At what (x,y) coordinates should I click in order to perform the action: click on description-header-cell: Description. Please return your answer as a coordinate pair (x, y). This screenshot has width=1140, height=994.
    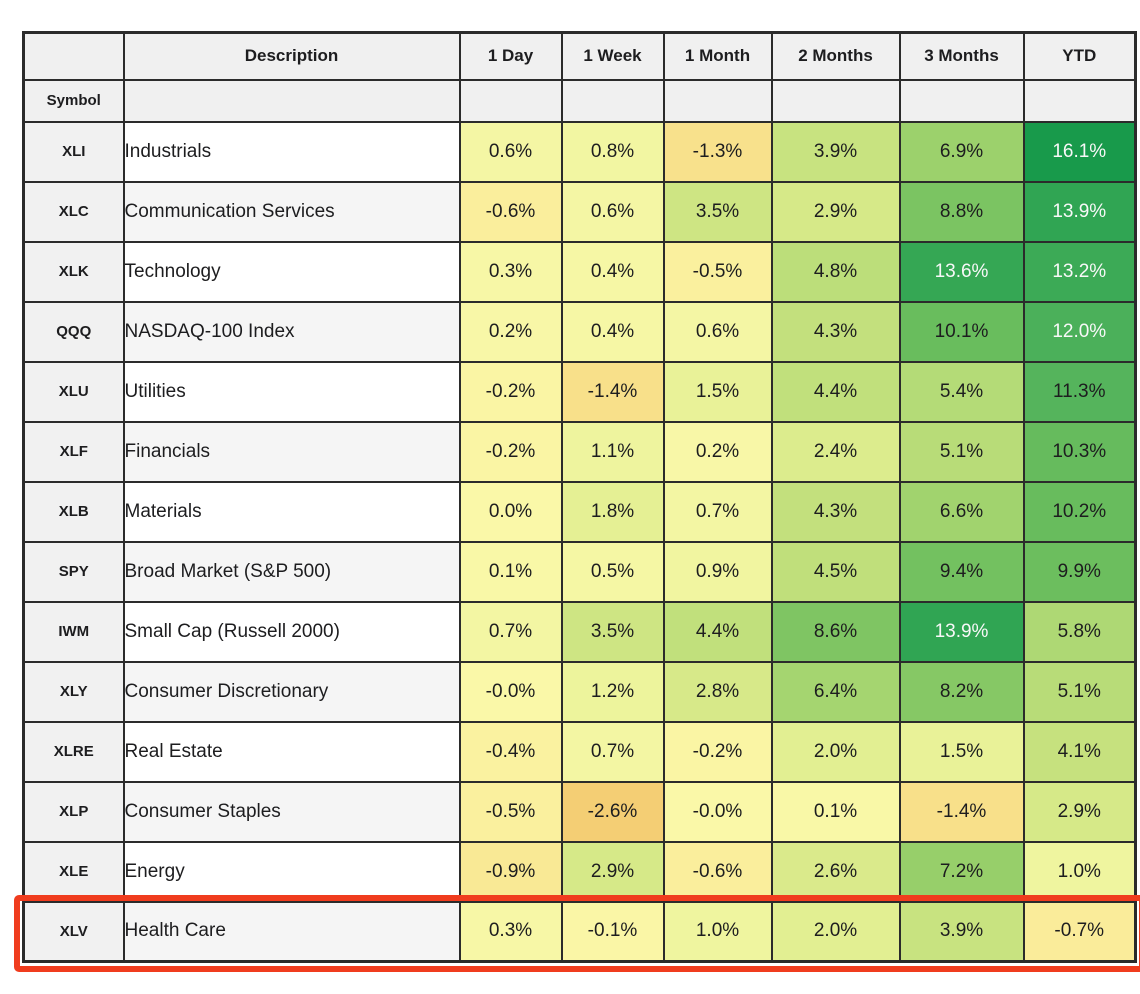
    Looking at the image, I should click on (291, 56).